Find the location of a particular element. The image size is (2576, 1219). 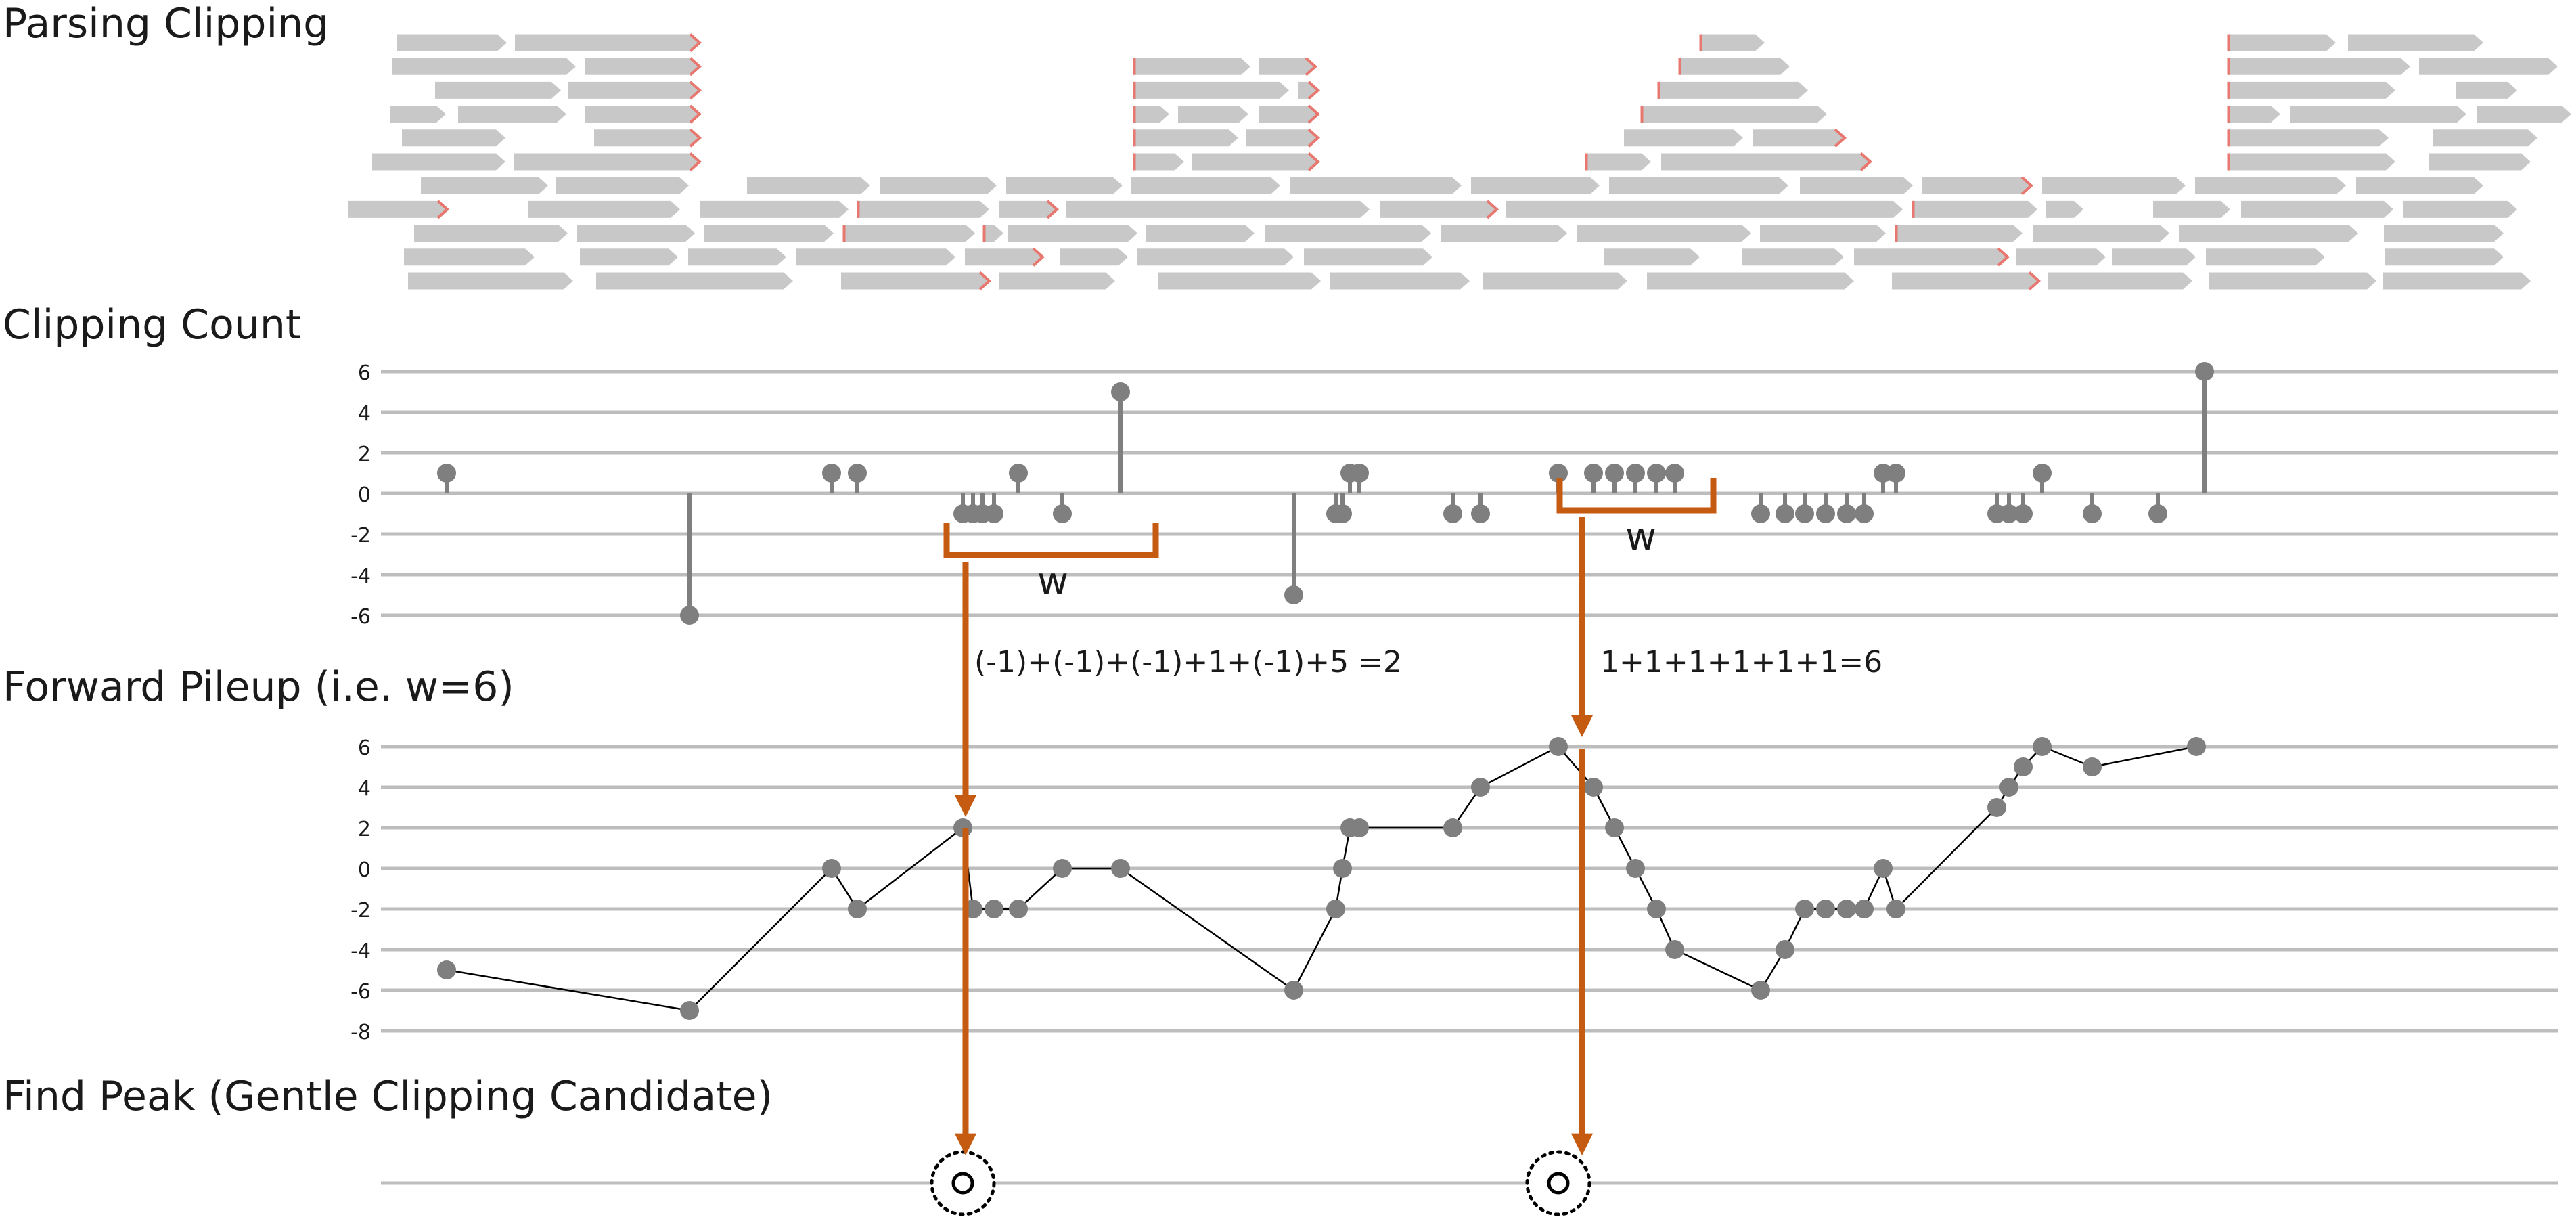

pileup-tick-label: 4 is located at coordinates (364, 789).